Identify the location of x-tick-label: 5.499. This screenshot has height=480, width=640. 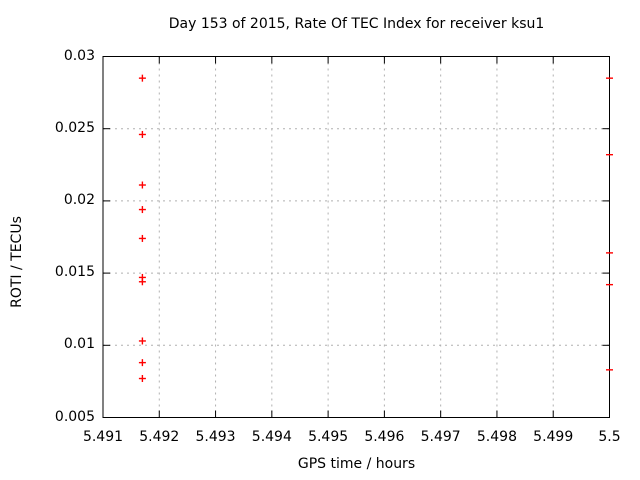
(553, 437).